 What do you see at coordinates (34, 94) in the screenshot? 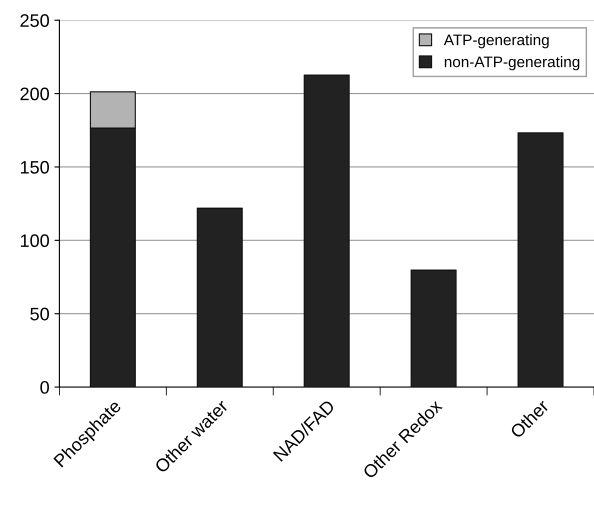
I see `y-tick-label: 200` at bounding box center [34, 94].